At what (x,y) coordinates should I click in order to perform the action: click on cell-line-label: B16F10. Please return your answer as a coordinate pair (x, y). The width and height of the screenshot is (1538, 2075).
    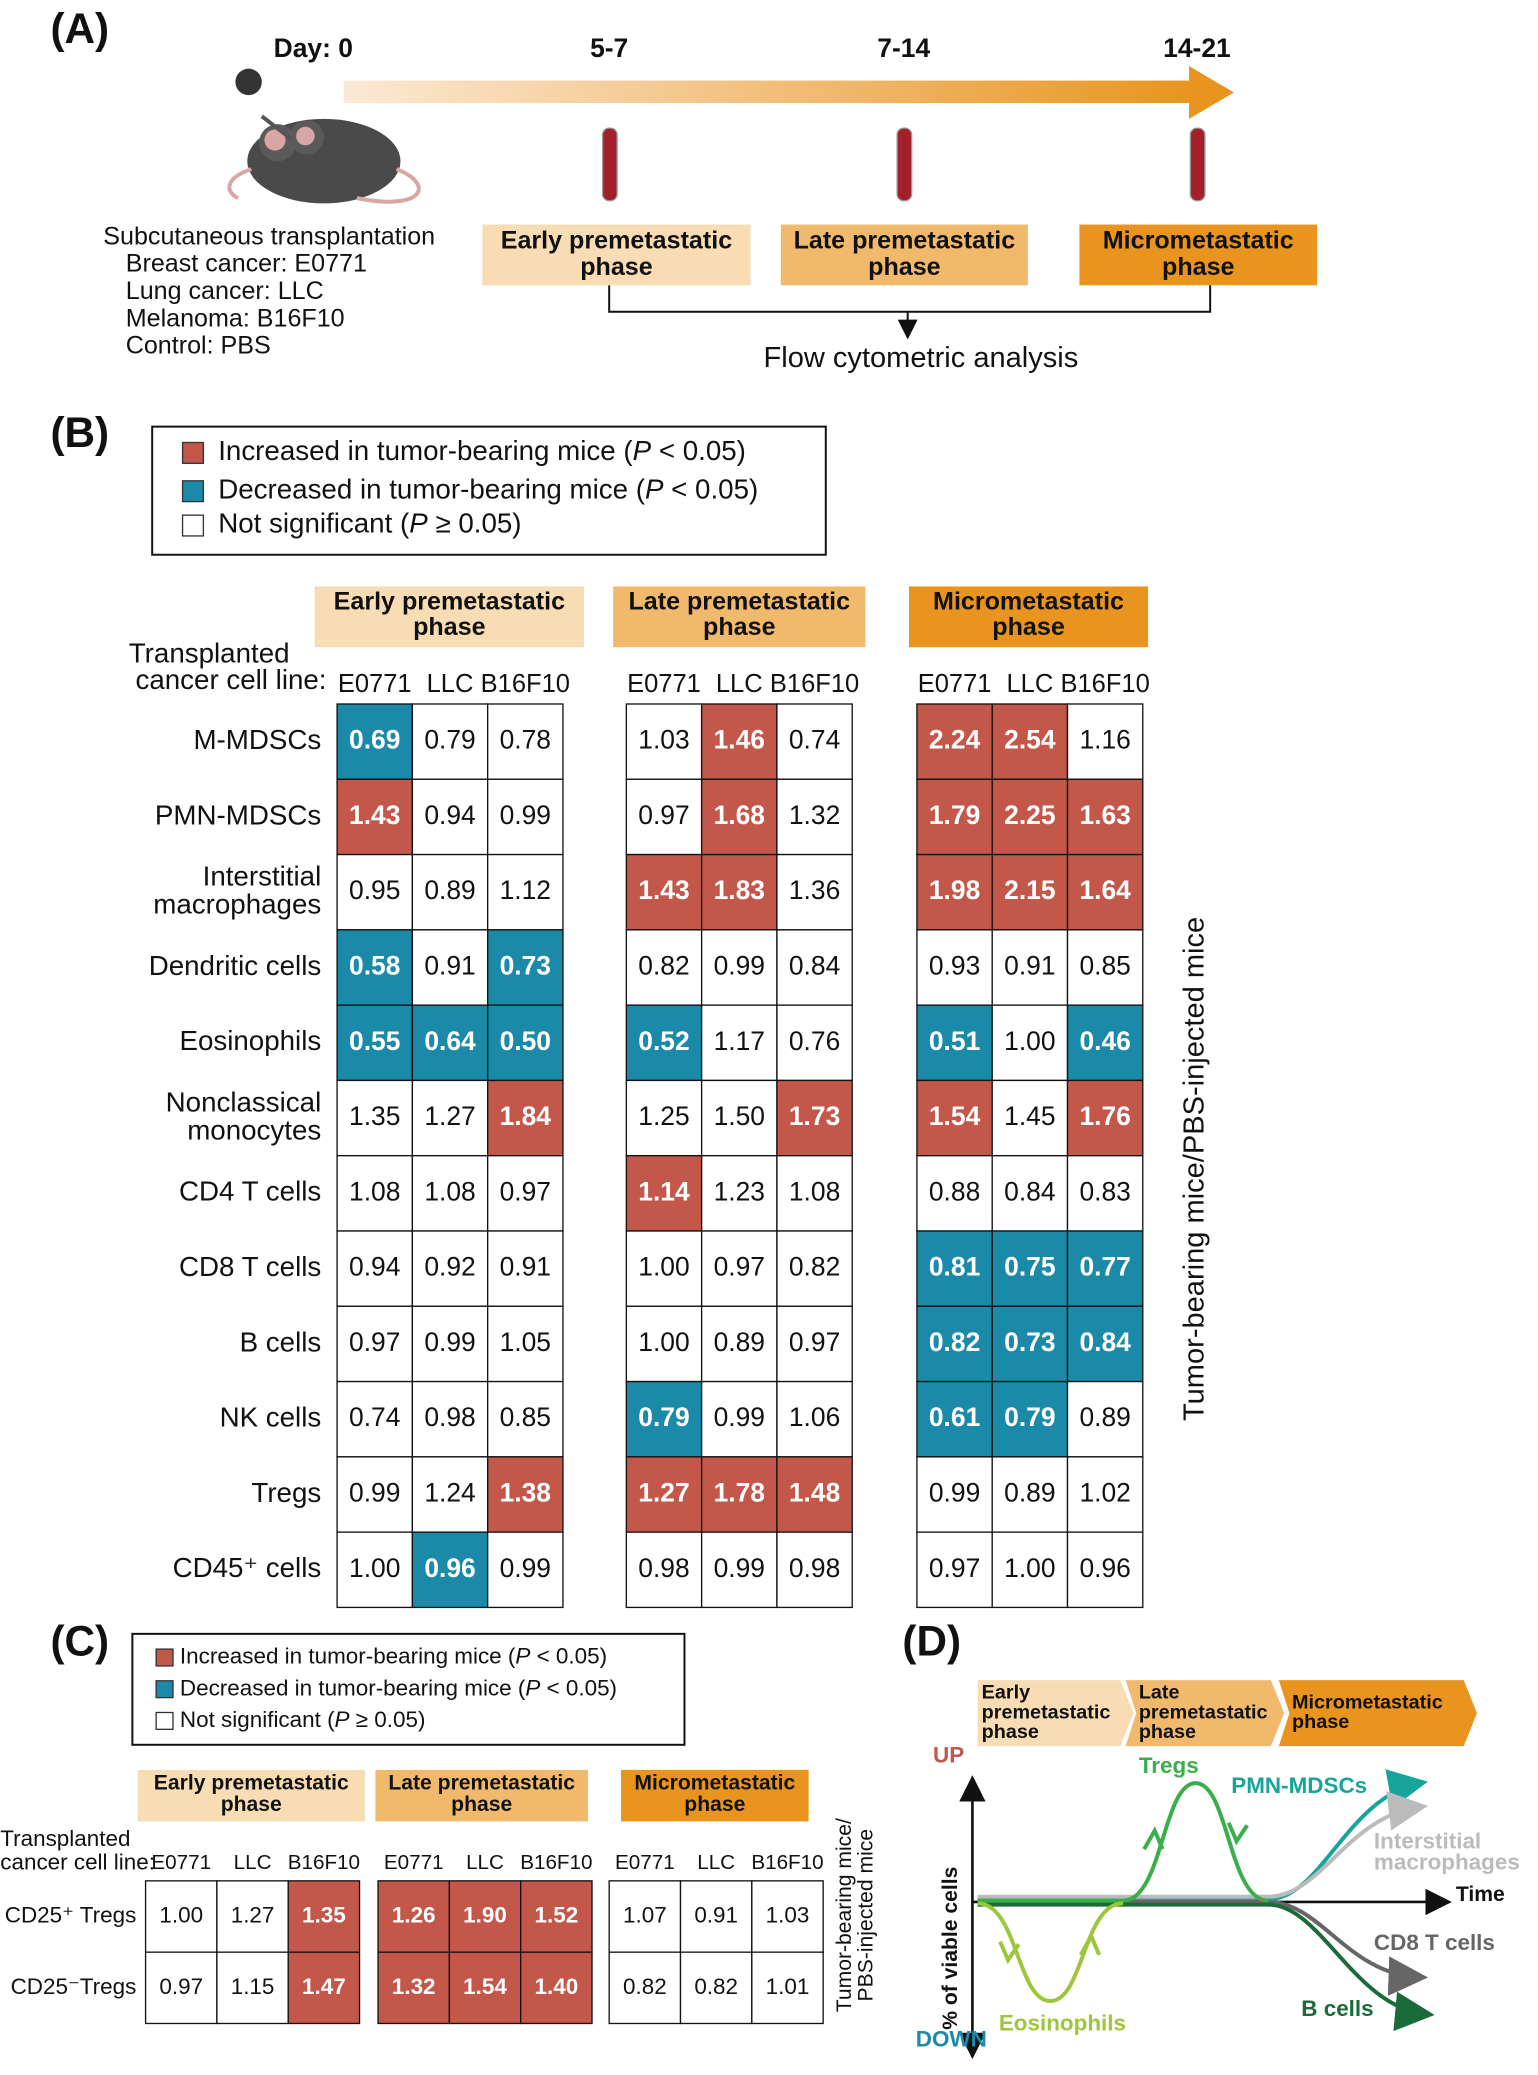
    Looking at the image, I should click on (556, 1862).